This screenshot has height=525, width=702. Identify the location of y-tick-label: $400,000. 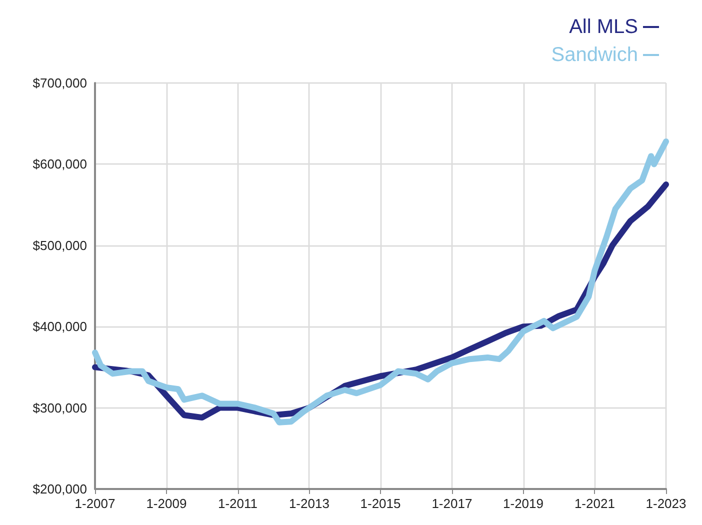
(59, 326).